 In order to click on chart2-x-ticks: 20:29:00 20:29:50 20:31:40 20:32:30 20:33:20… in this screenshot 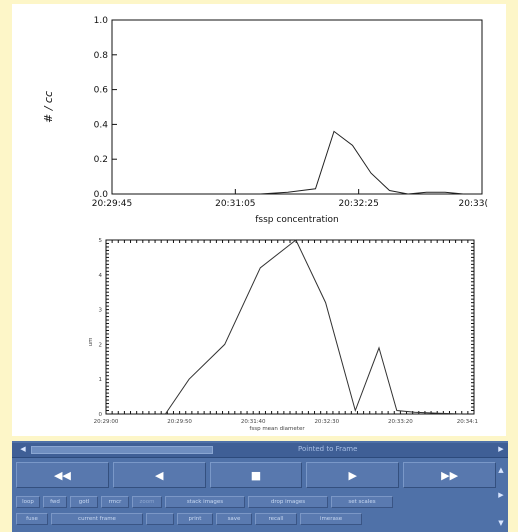, I will do `click(286, 422)`.